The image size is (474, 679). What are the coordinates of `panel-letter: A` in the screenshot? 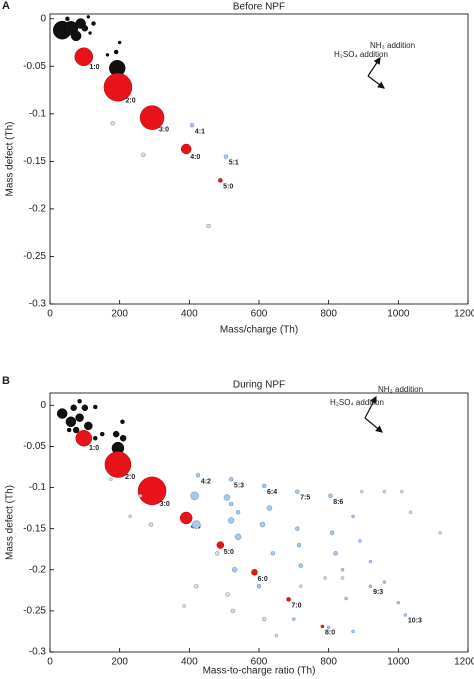 It's located at (6, 6).